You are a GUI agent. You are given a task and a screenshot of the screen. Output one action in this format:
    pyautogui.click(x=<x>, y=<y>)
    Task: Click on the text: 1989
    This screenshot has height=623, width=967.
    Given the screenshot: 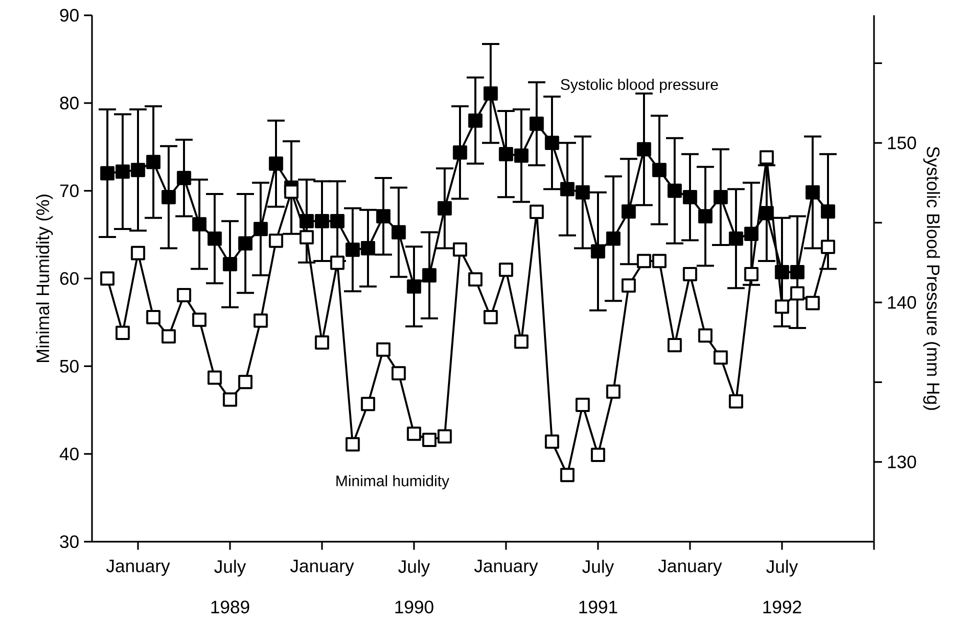 What is the action you would take?
    pyautogui.click(x=230, y=607)
    